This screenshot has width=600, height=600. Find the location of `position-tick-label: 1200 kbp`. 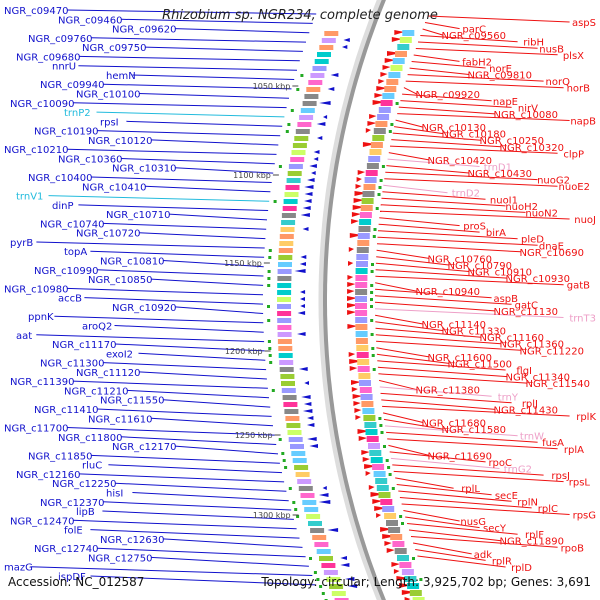

position-tick-label: 1200 kbp is located at coordinates (244, 351).